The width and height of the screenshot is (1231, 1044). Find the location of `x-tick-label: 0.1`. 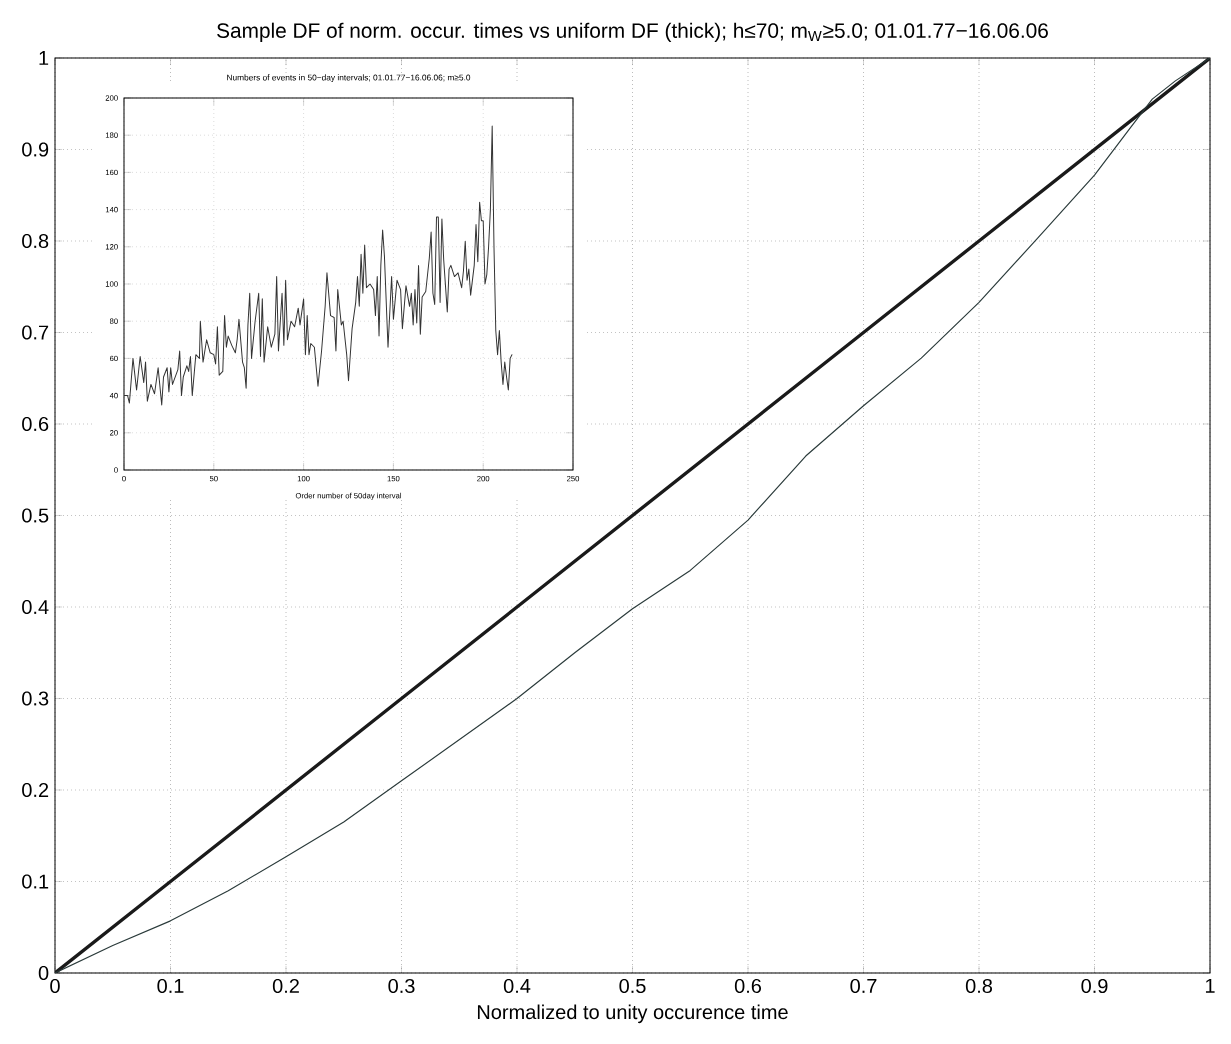

x-tick-label: 0.1 is located at coordinates (170, 986).